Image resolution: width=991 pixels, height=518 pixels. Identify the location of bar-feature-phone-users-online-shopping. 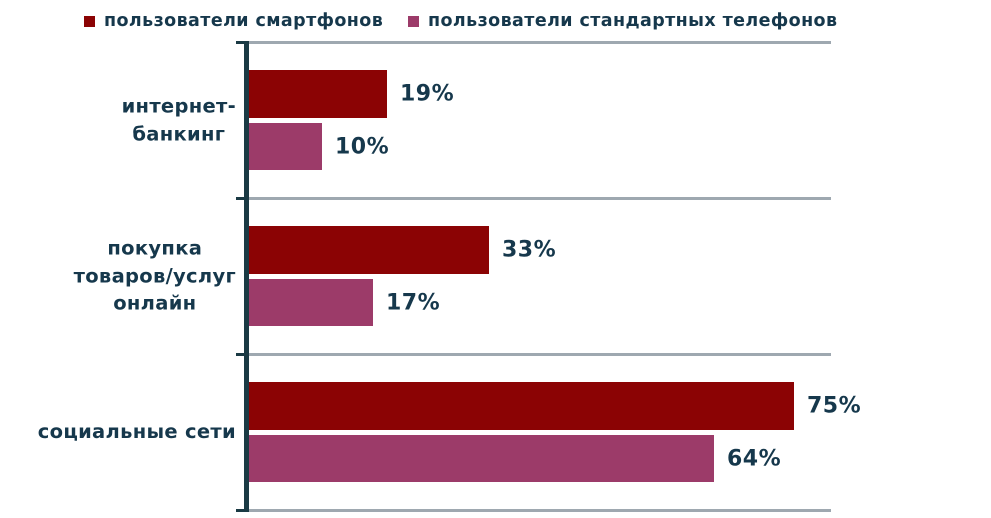
(311, 302).